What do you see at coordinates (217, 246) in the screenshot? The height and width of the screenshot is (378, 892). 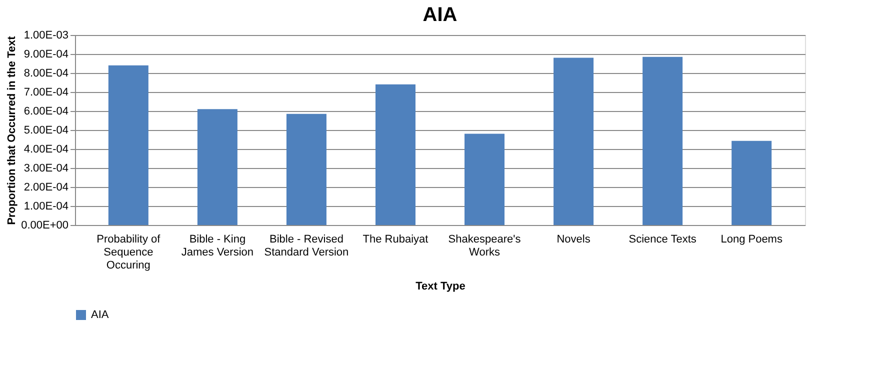 I see `x-tick-label: Bible - King James Version` at bounding box center [217, 246].